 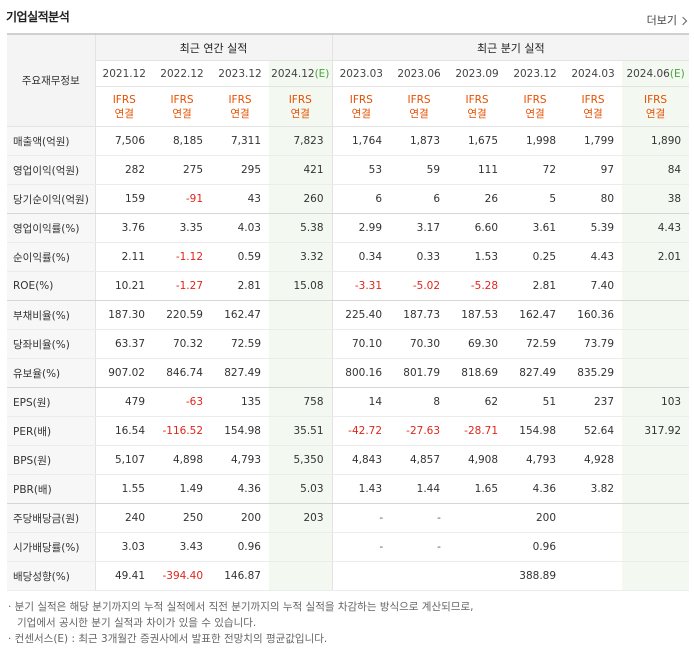 What do you see at coordinates (361, 73) in the screenshot?
I see `period-label: 2023.03` at bounding box center [361, 73].